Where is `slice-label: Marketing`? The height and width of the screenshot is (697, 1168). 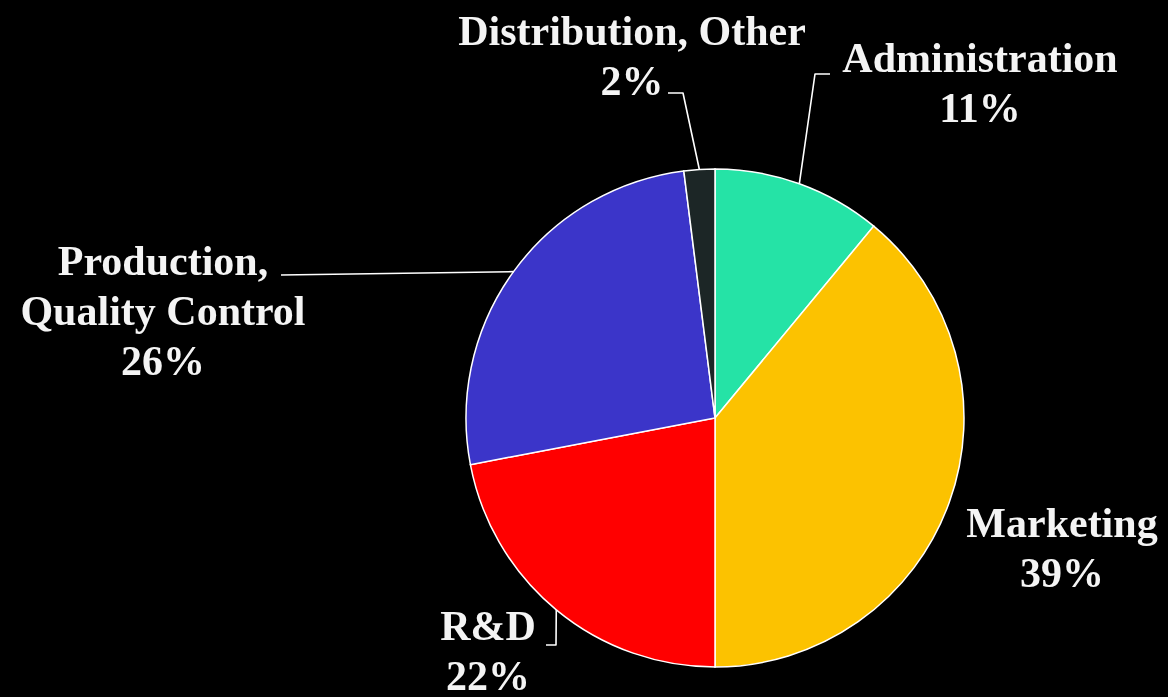 slice-label: Marketing is located at coordinates (1062, 523).